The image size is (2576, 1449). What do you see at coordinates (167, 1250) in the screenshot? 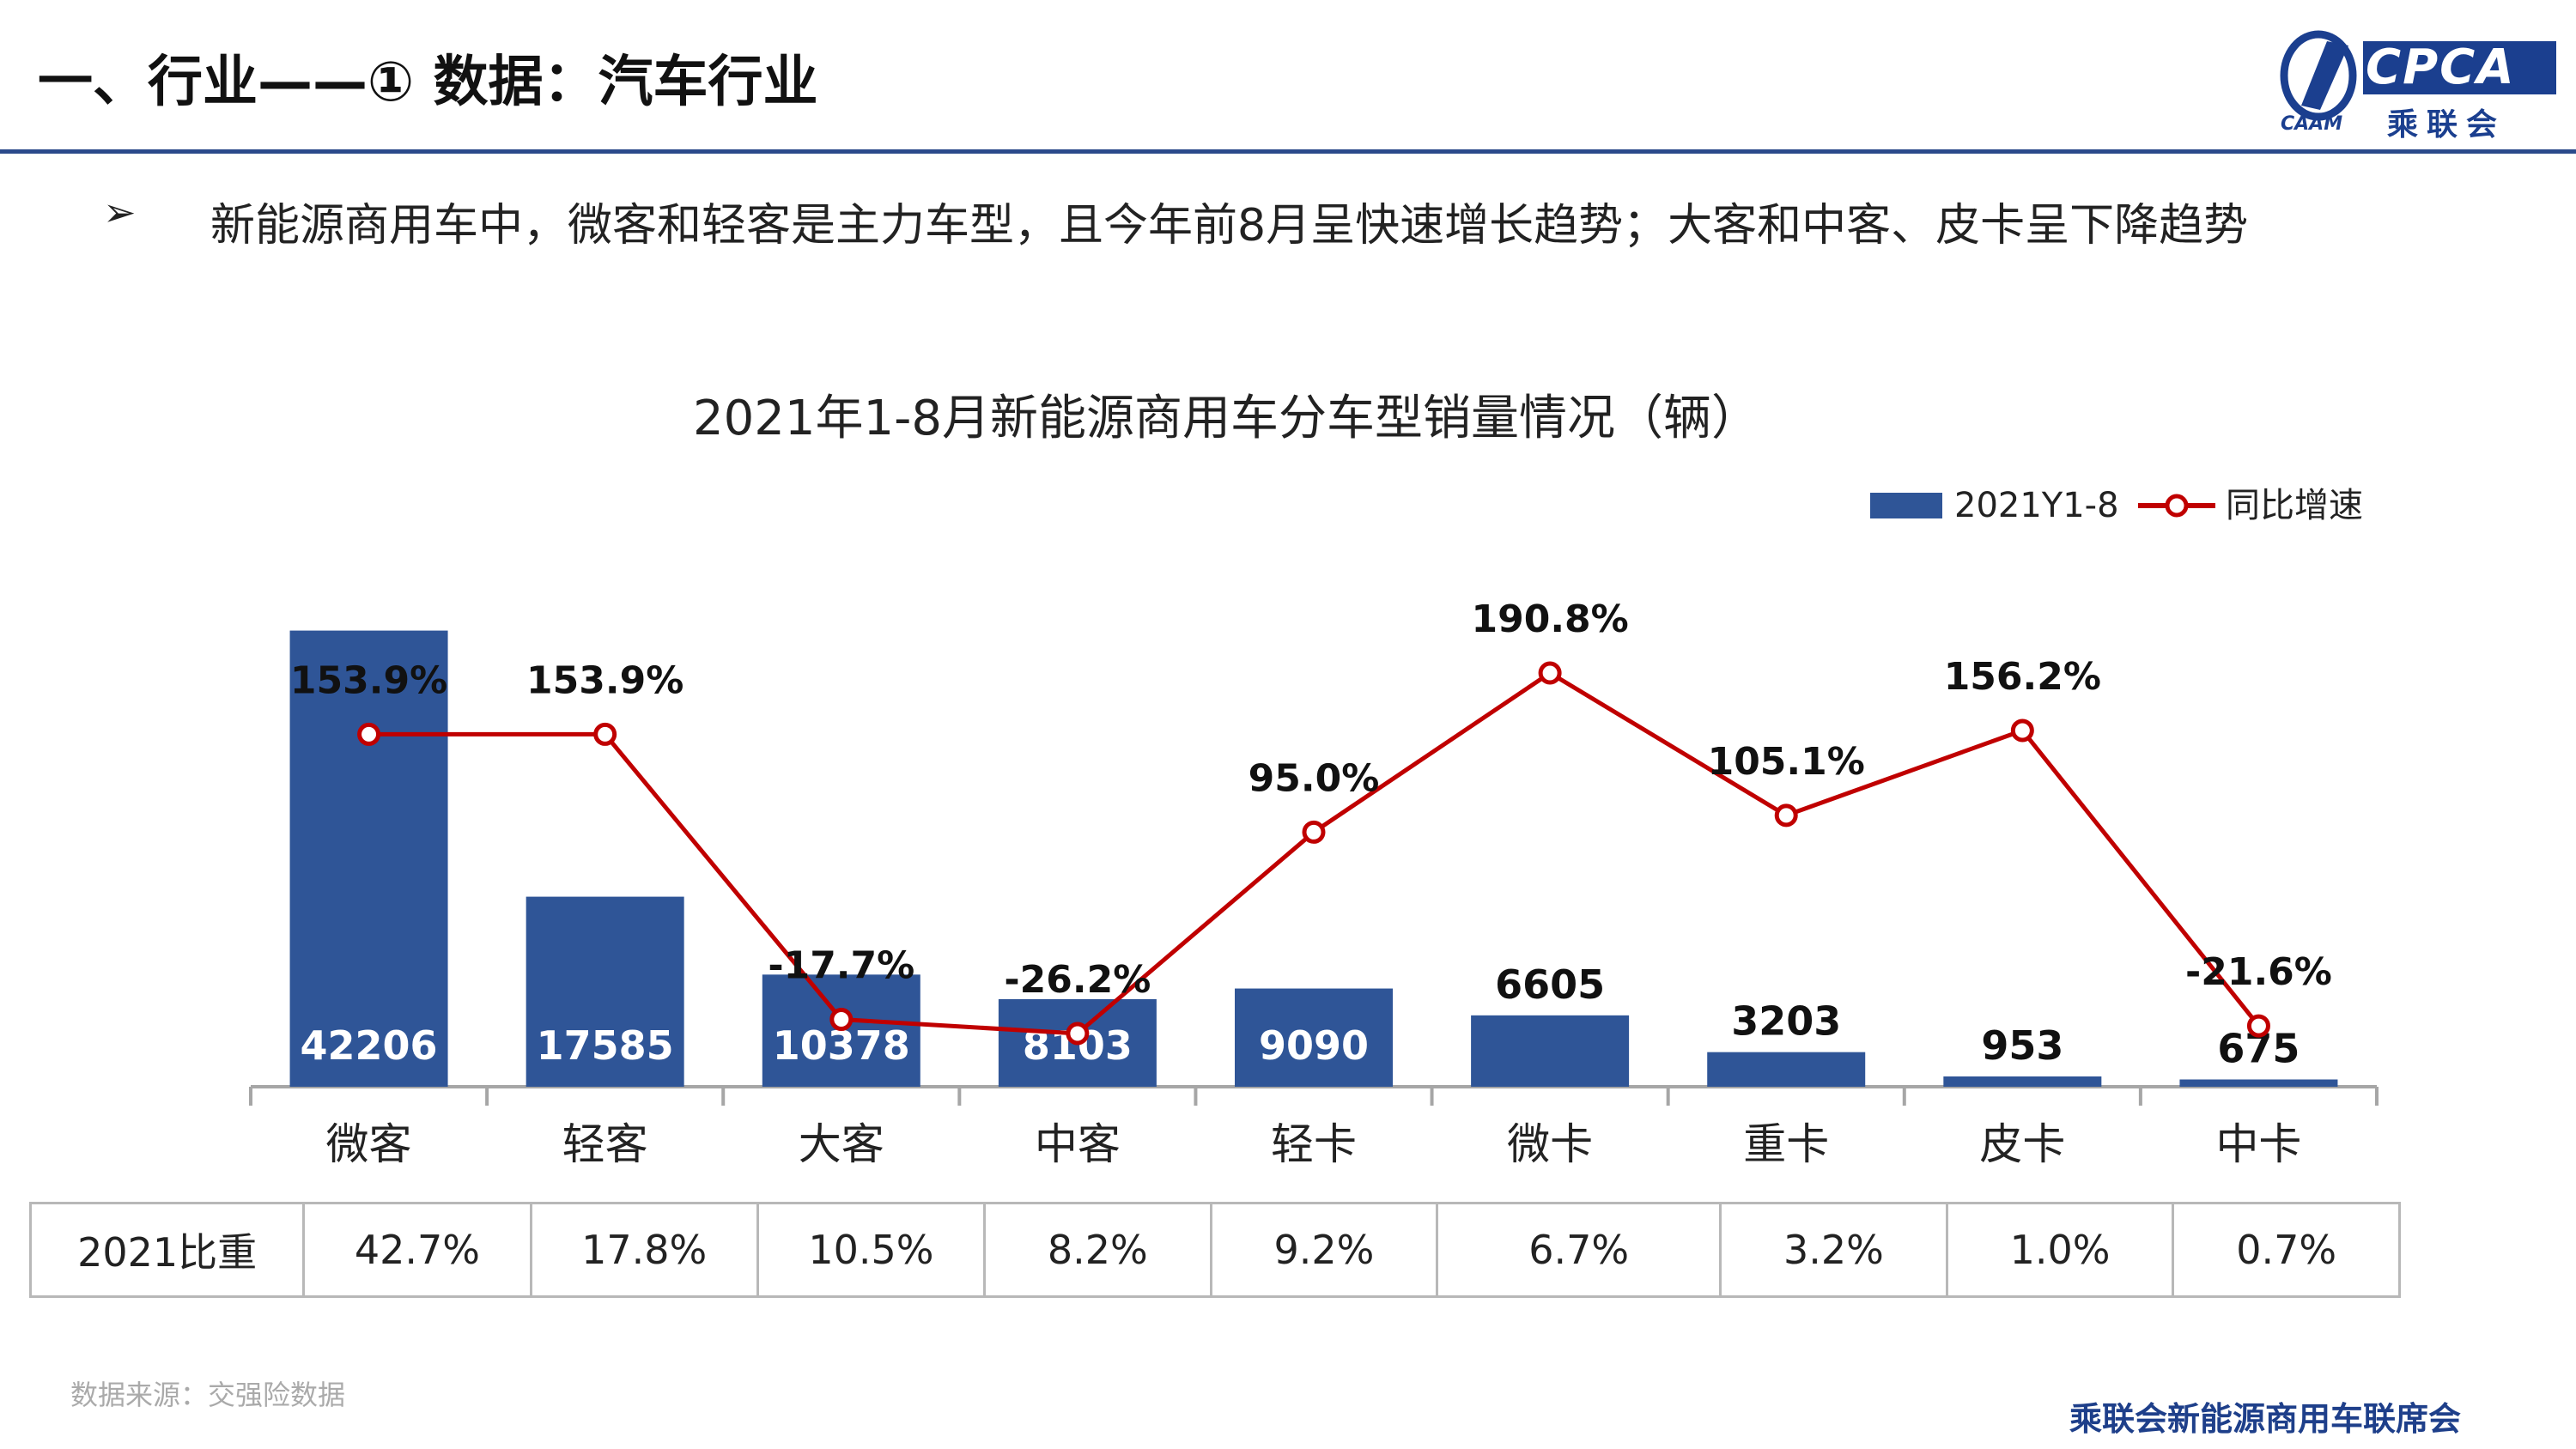
I see `share-row-label: 2021比重` at bounding box center [167, 1250].